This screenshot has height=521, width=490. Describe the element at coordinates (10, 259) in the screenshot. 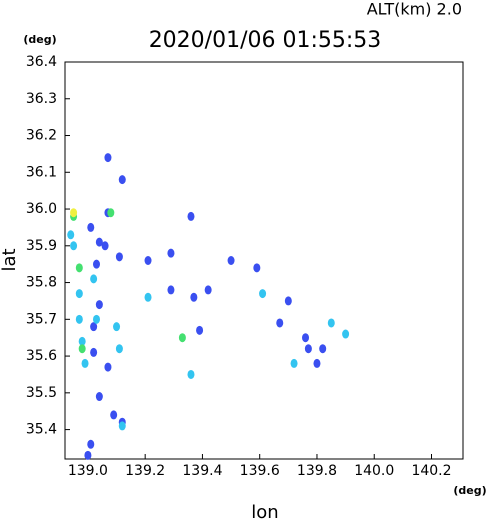

I see `y-axis-label: lat` at that location.